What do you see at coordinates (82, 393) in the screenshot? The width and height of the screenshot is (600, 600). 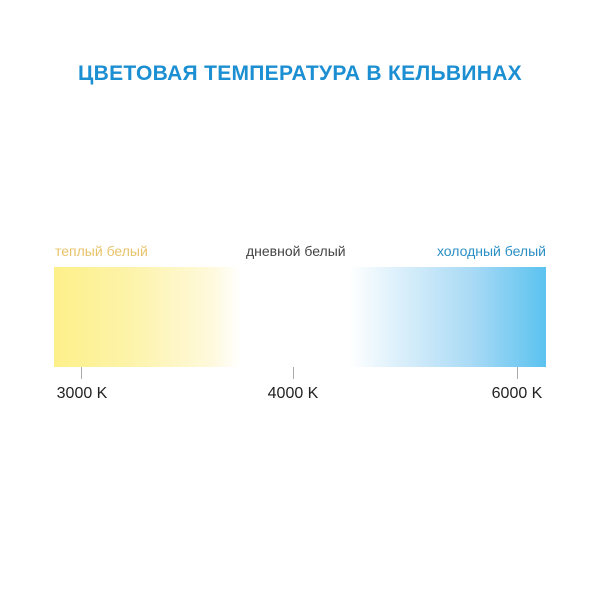 I see `label-3000k: 3000 K` at bounding box center [82, 393].